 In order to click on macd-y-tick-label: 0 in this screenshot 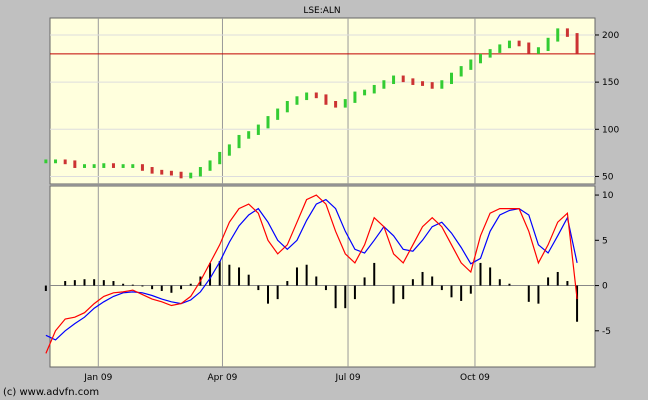, I will do `click(605, 287)`.